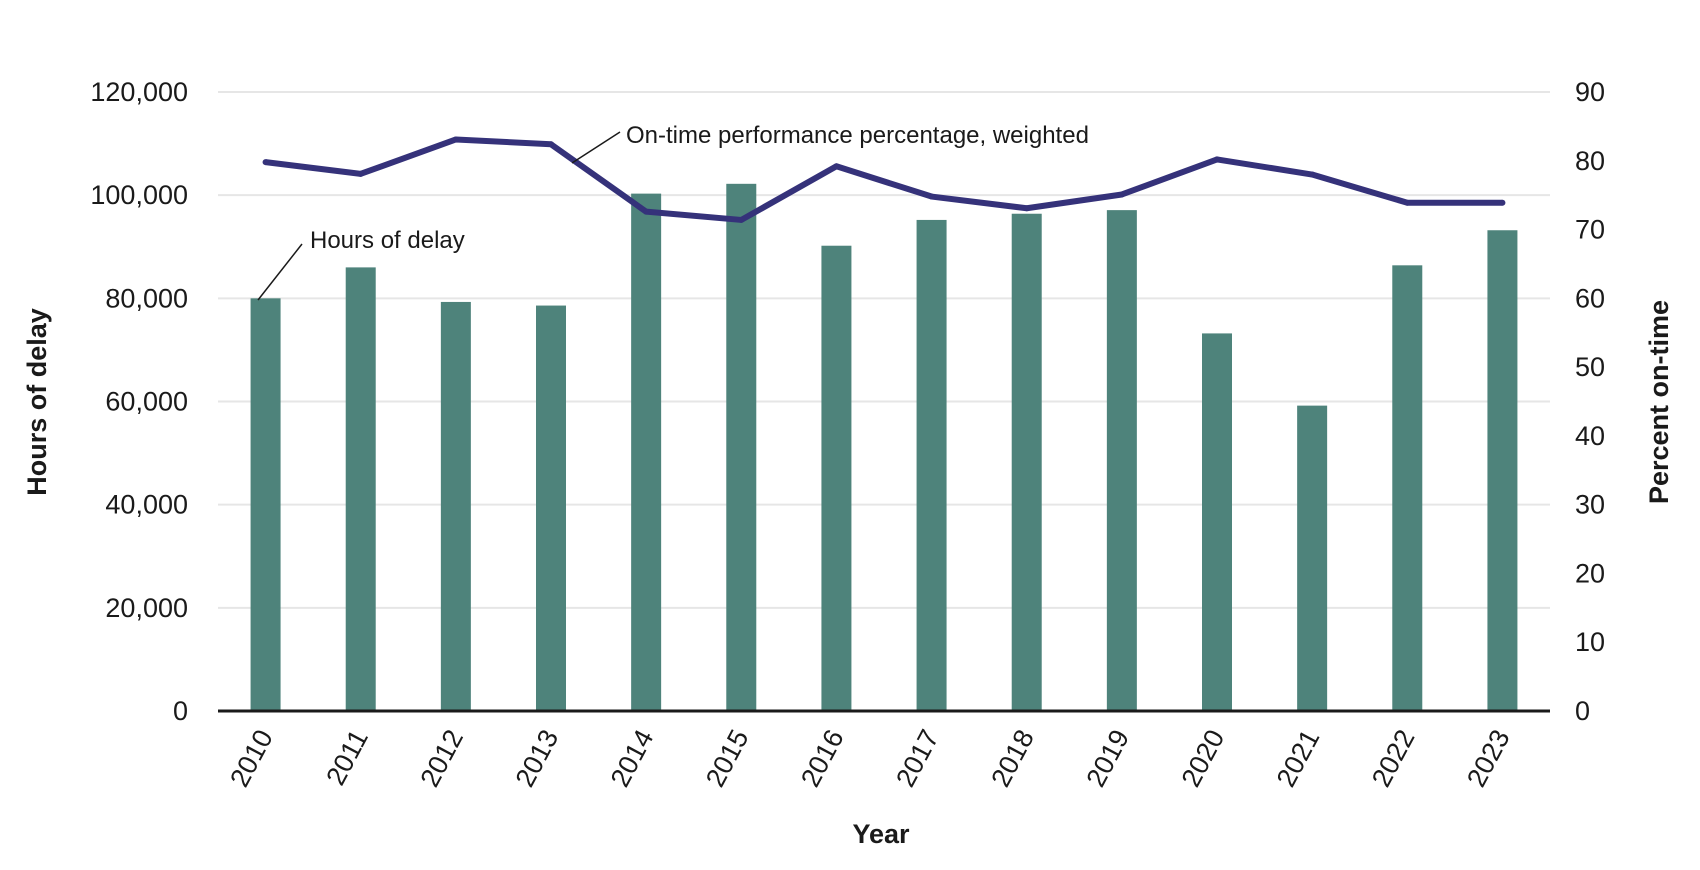 The width and height of the screenshot is (1700, 870). I want to click on line-point-2023, so click(1502, 202).